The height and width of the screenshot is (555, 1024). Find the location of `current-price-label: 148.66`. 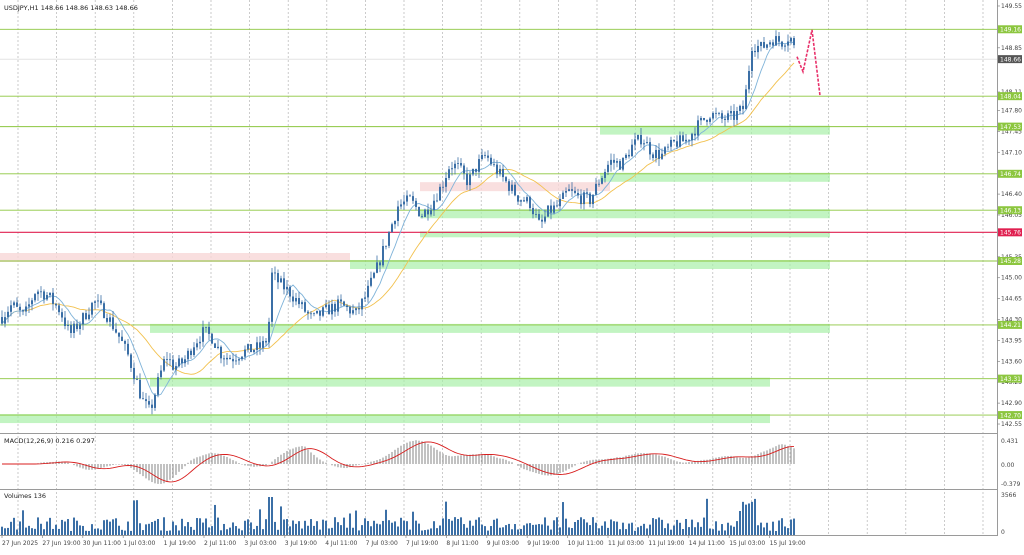

current-price-label: 148.66 is located at coordinates (1010, 59).